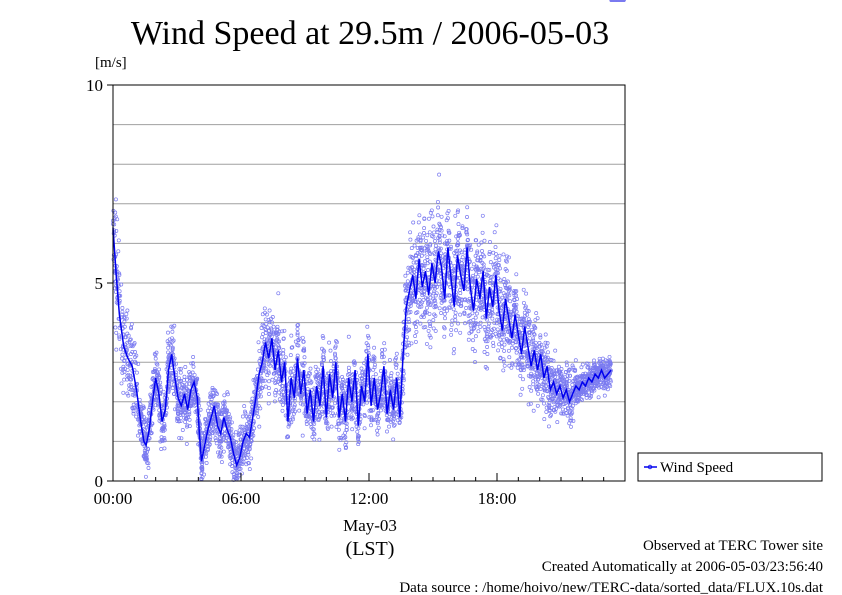 The image size is (842, 595). I want to click on chart-title: Wind Speed at 29.5m / 2006-05-03, so click(370, 33).